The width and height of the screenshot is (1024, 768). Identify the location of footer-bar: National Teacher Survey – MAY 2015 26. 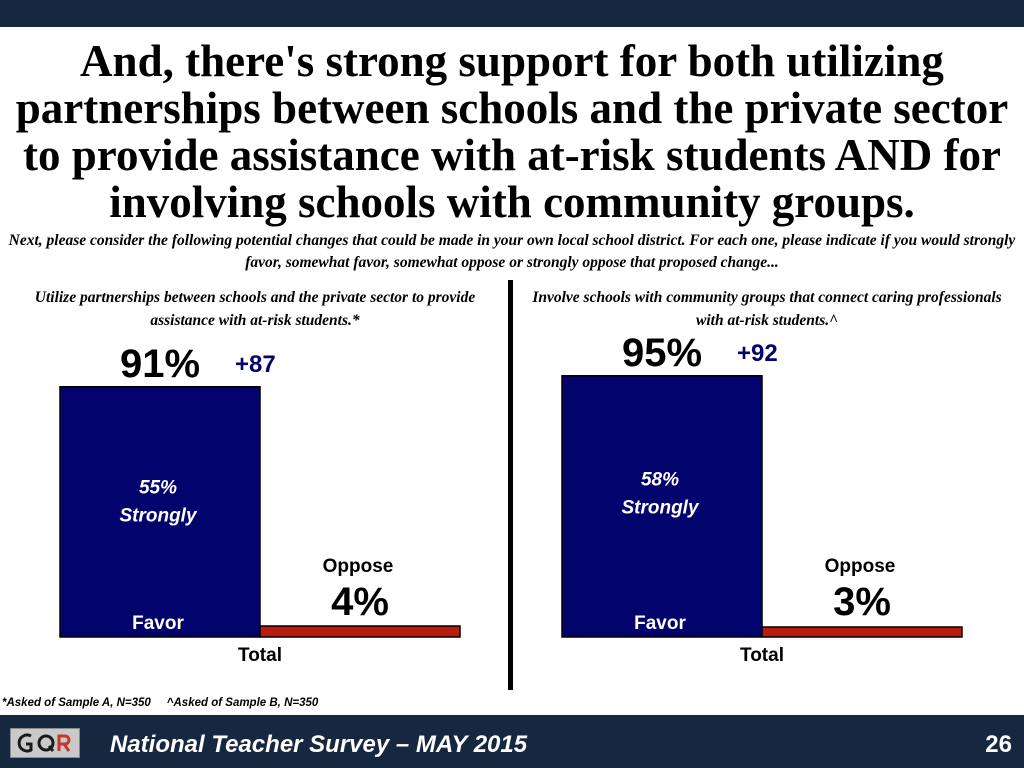
(512, 741).